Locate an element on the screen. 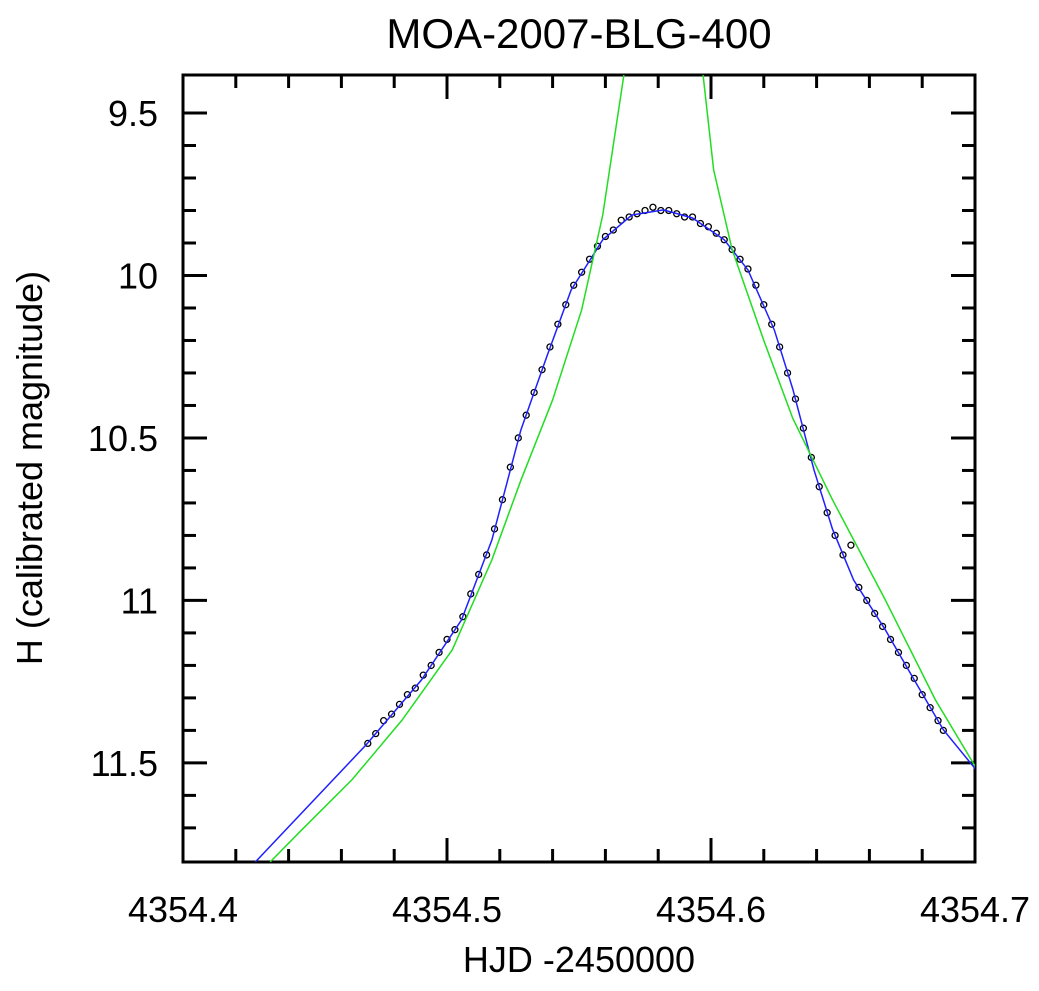 Image resolution: width=1039 pixels, height=991 pixels. y-tick-label: 11 is located at coordinates (139, 600).